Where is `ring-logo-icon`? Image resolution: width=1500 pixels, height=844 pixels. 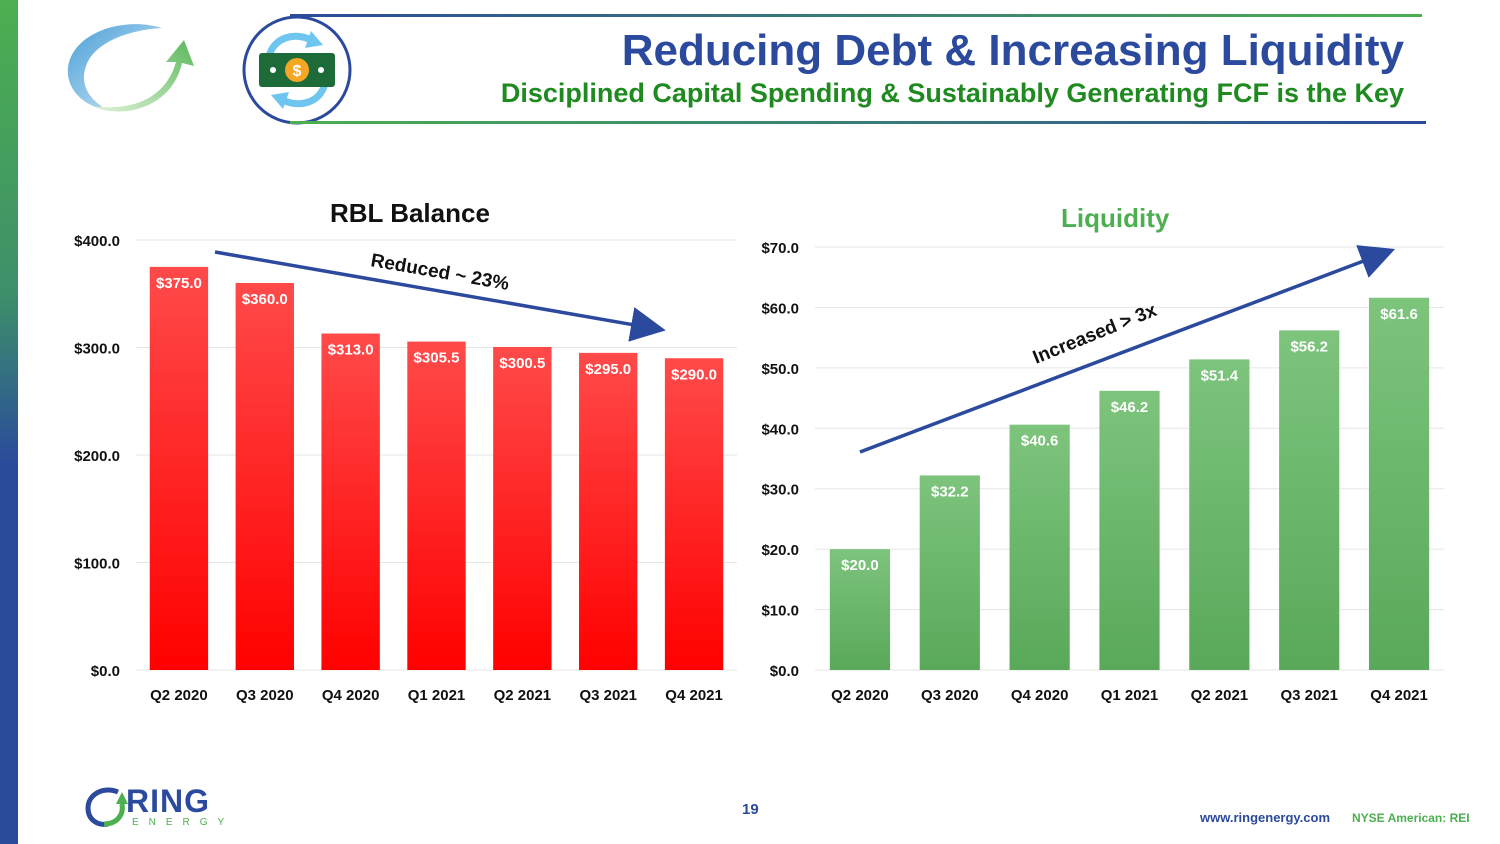
ring-logo-icon is located at coordinates (106, 807).